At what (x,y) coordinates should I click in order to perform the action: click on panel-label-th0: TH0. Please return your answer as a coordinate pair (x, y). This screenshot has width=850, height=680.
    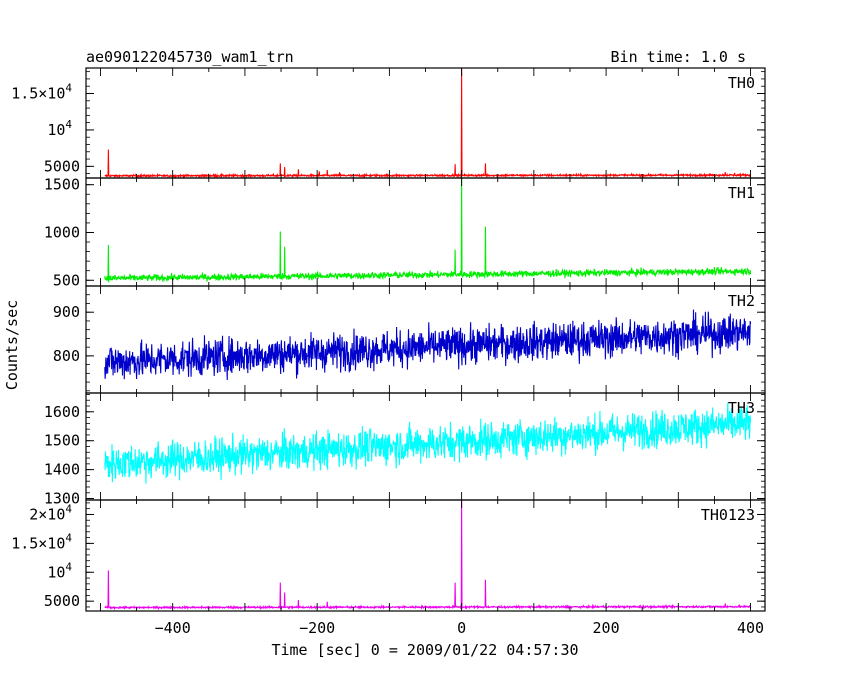
    Looking at the image, I should click on (741, 83).